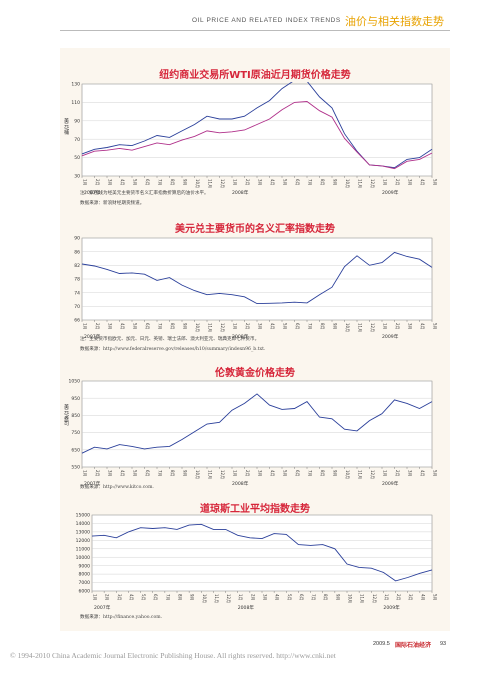 The height and width of the screenshot is (673, 496). Describe the element at coordinates (185, 473) in the screenshot. I see `gold-xtick-label: 9月` at that location.